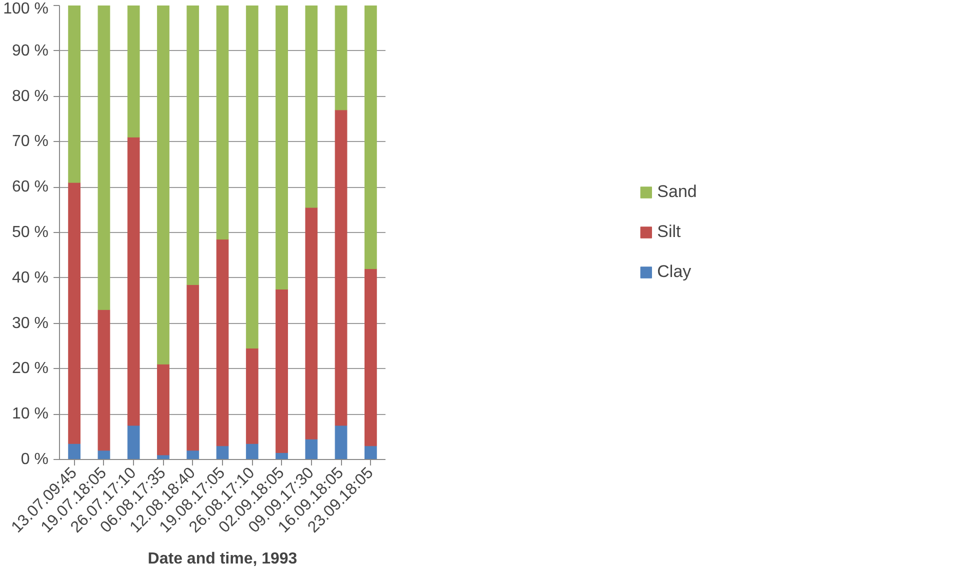  I want to click on y-tick-label: 20 %, so click(30, 369).